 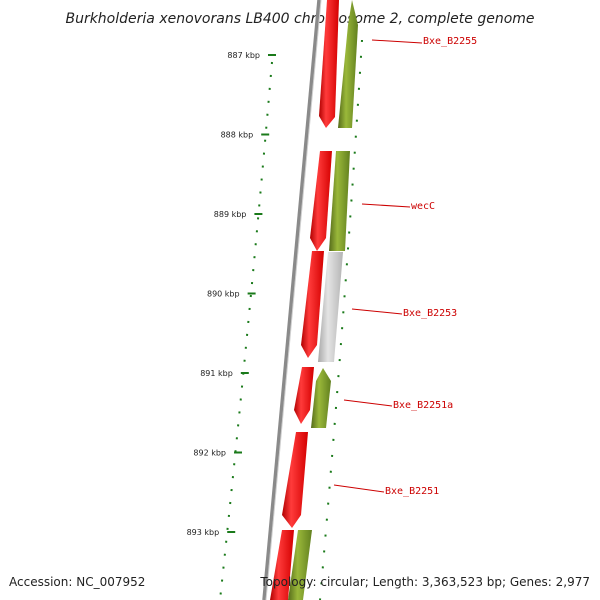 What do you see at coordinates (237, 135) in the screenshot?
I see `ruler-tick-label: 888 kbp` at bounding box center [237, 135].